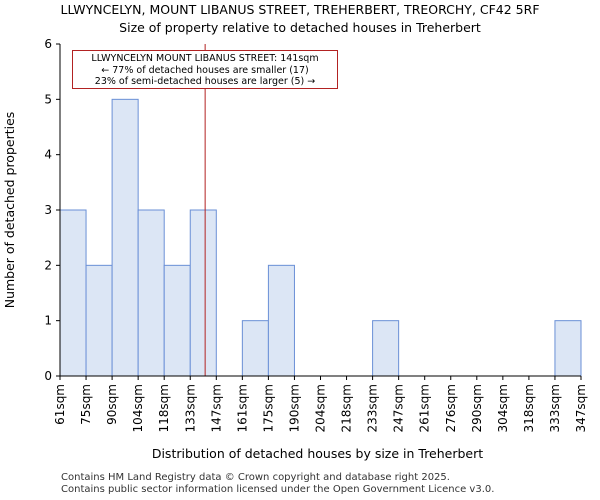 Image resolution: width=600 pixels, height=500 pixels. What do you see at coordinates (48, 44) in the screenshot?
I see `y-tick-label: 6` at bounding box center [48, 44].